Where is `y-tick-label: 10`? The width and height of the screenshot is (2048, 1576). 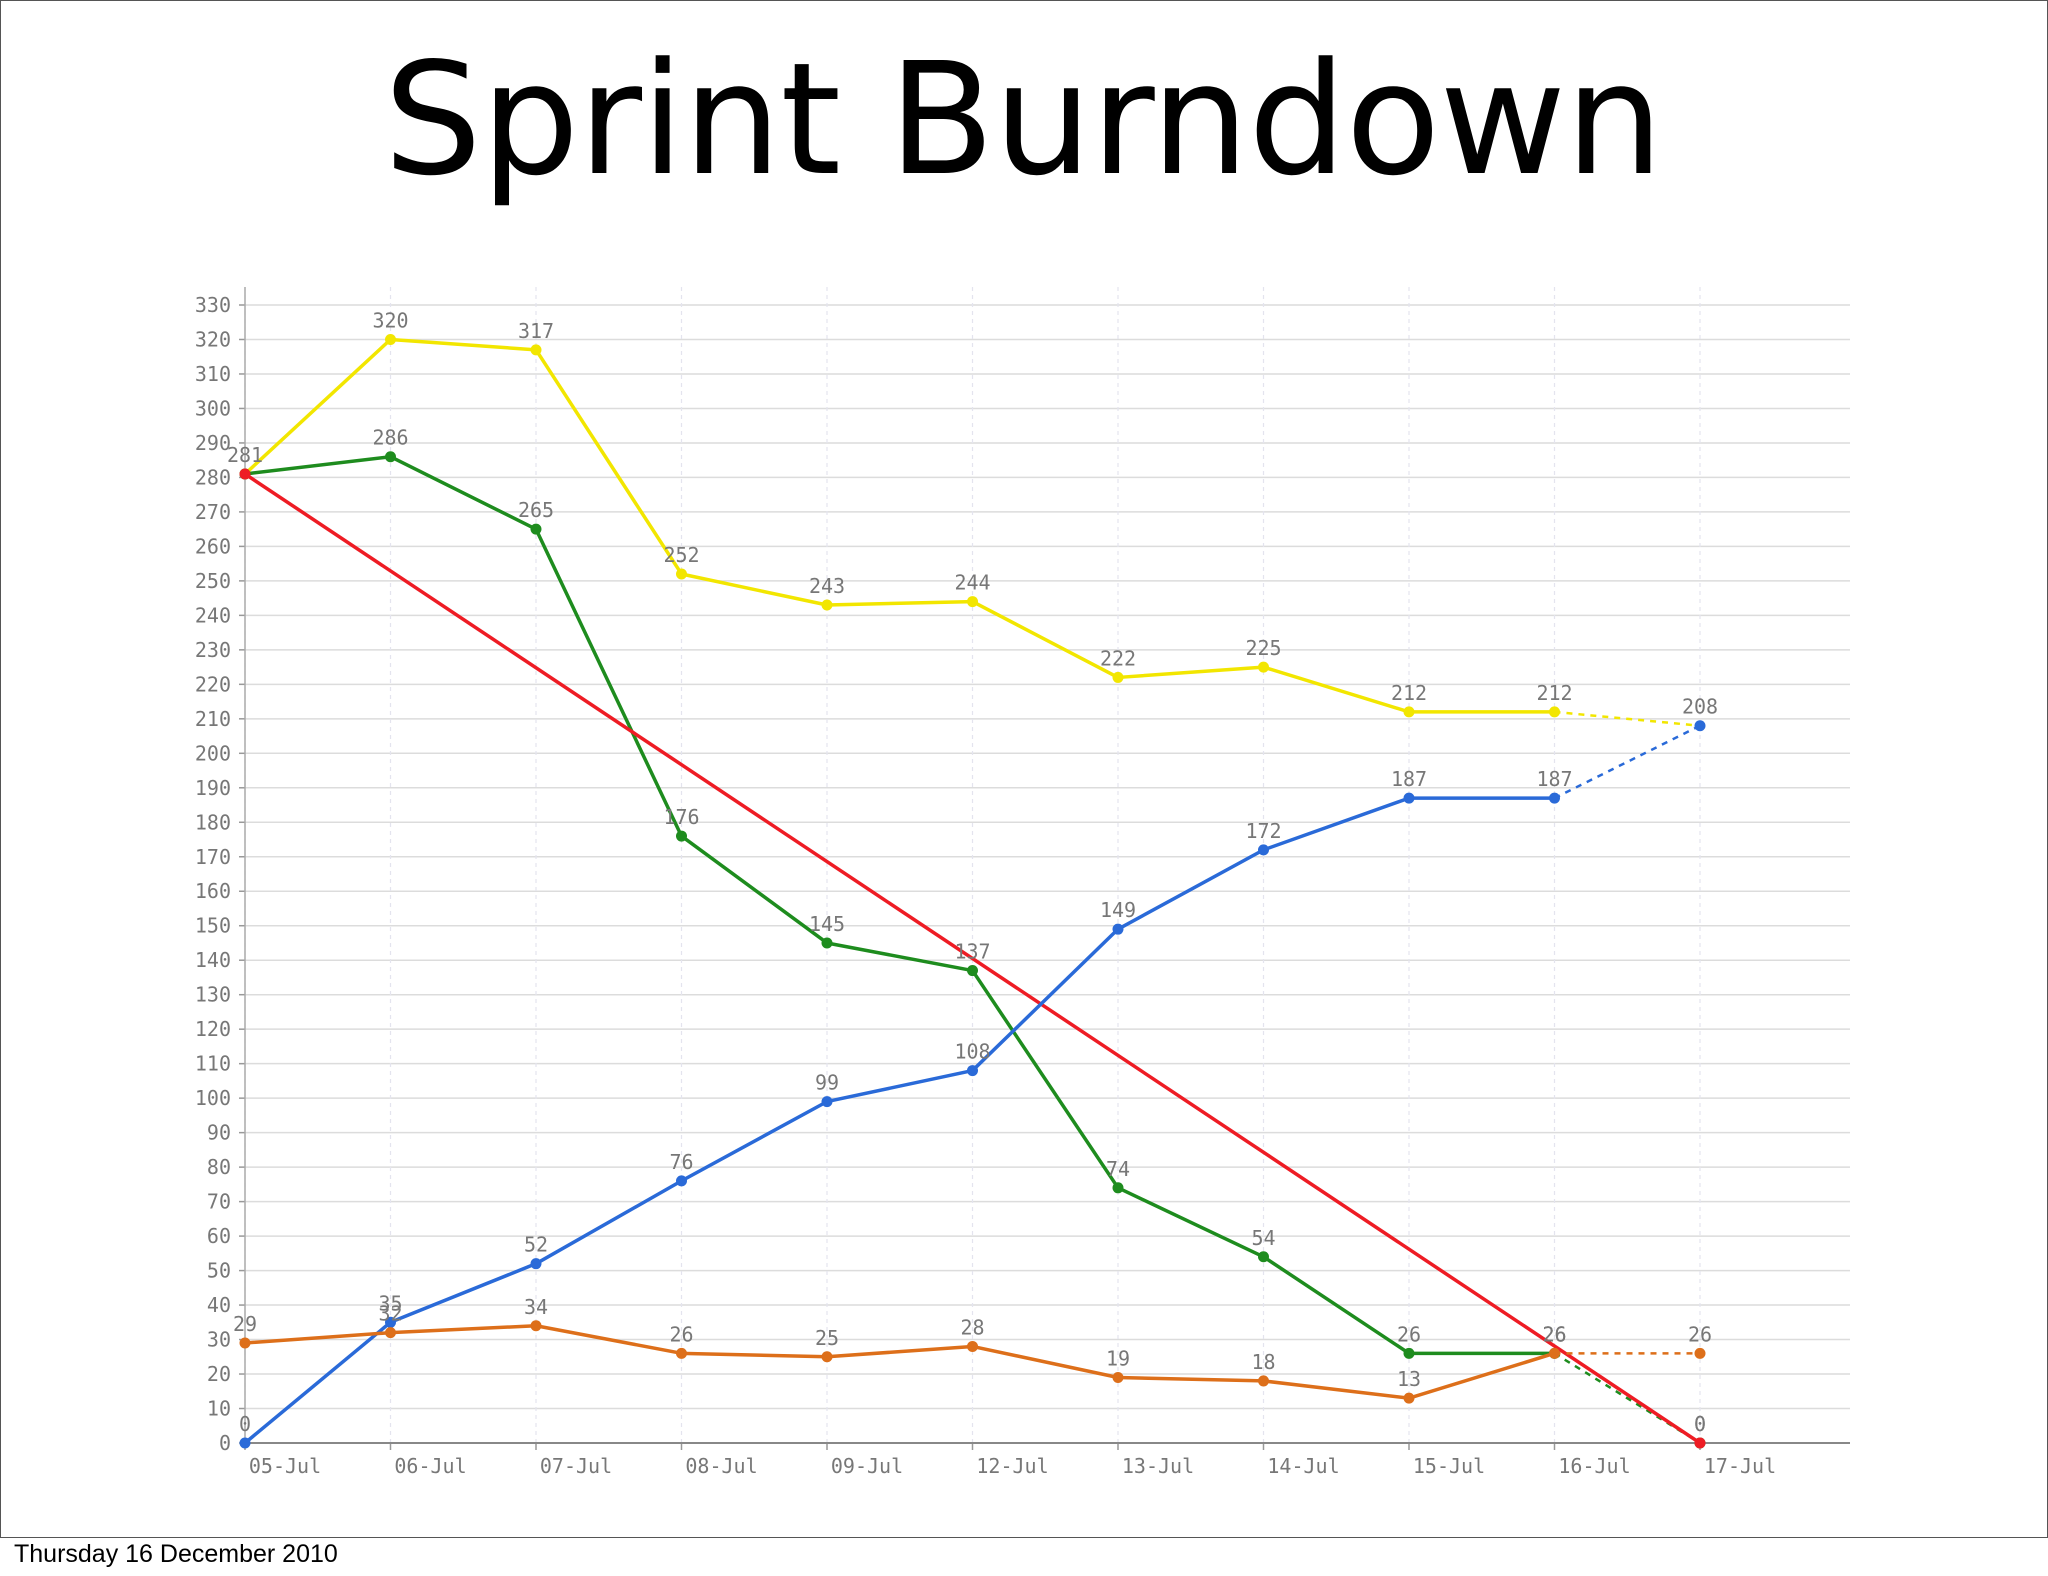
y-tick-label: 10 is located at coordinates (219, 1409).